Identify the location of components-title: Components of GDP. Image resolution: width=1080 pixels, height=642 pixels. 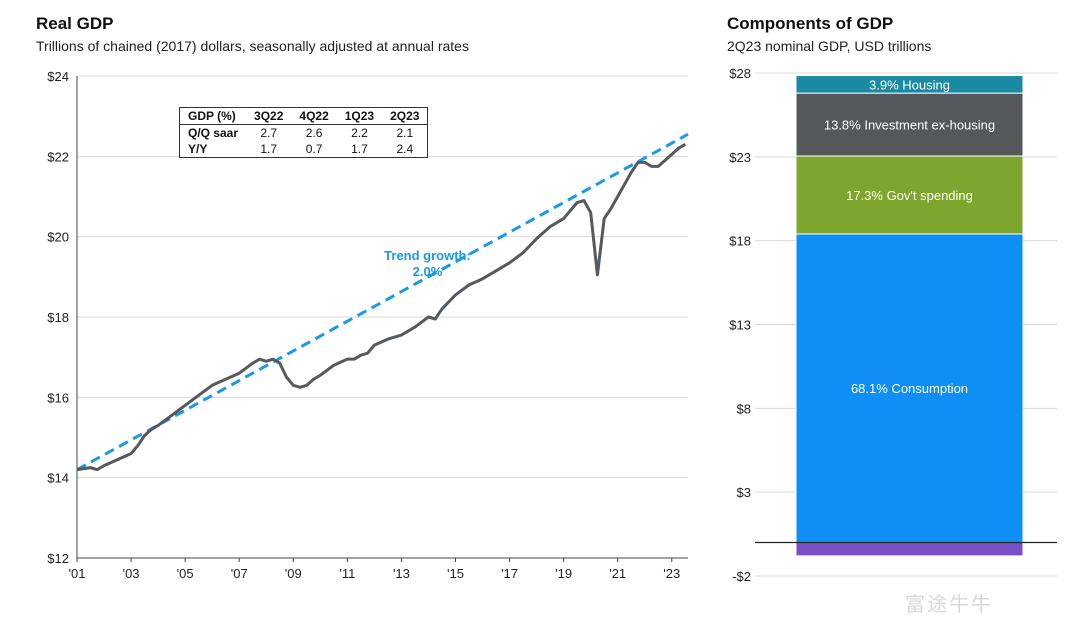
(810, 23).